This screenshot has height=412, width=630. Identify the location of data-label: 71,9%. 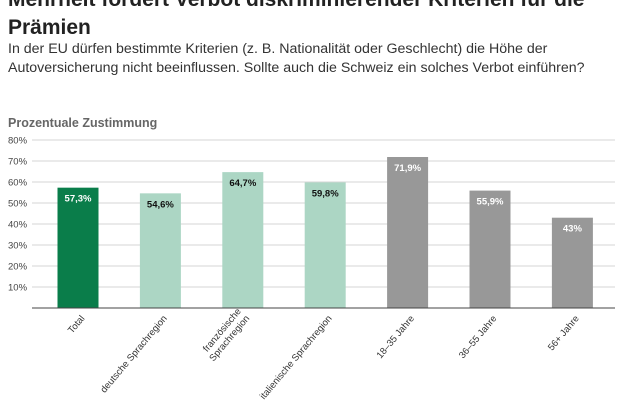
(407, 168).